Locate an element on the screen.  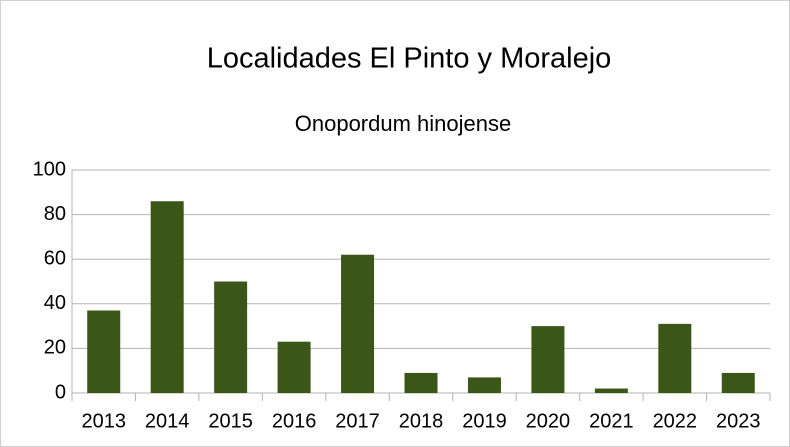
x-tick-label: 2022 is located at coordinates (675, 421).